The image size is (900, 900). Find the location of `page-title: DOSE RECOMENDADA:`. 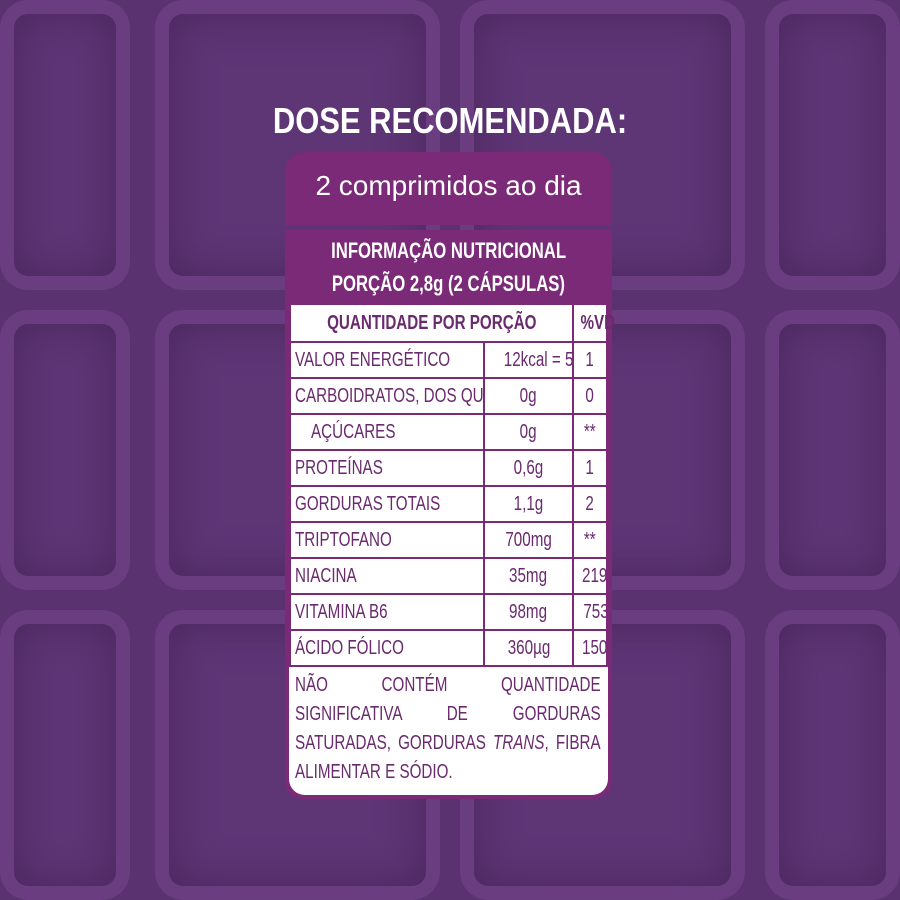

page-title: DOSE RECOMENDADA: is located at coordinates (450, 121).